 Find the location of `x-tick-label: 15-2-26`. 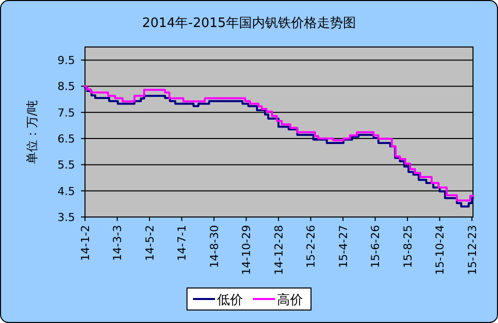

x-tick-label: 15-2-26 is located at coordinates (311, 246).